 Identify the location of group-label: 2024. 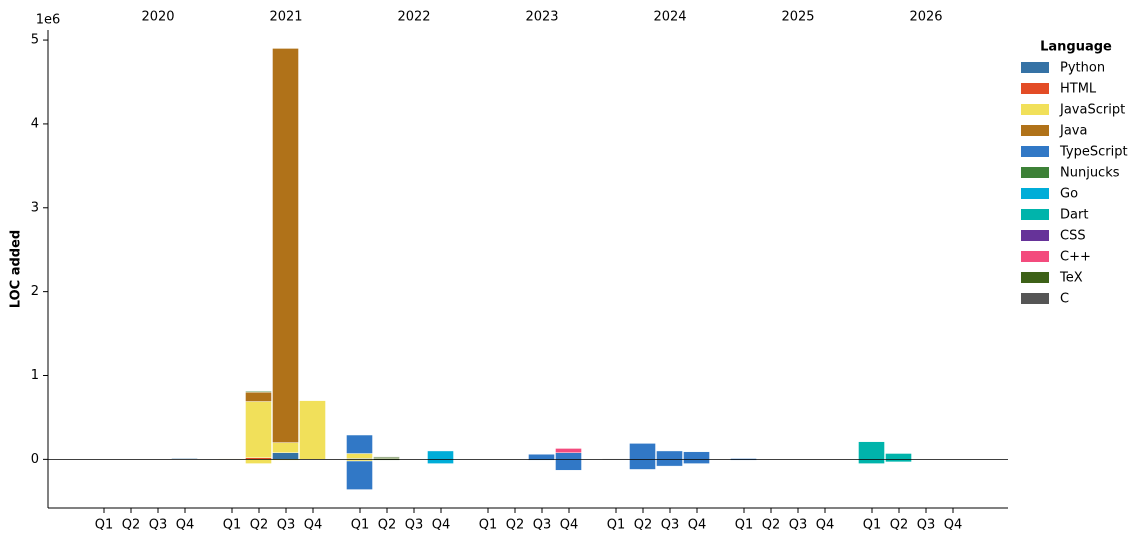
(669, 17).